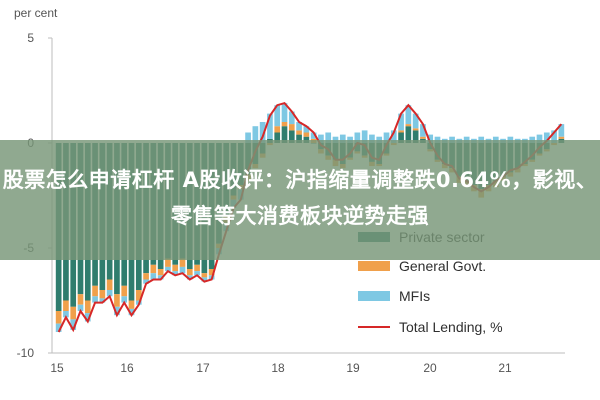  What do you see at coordinates (203, 368) in the screenshot?
I see `x-tick-label: 17` at bounding box center [203, 368].